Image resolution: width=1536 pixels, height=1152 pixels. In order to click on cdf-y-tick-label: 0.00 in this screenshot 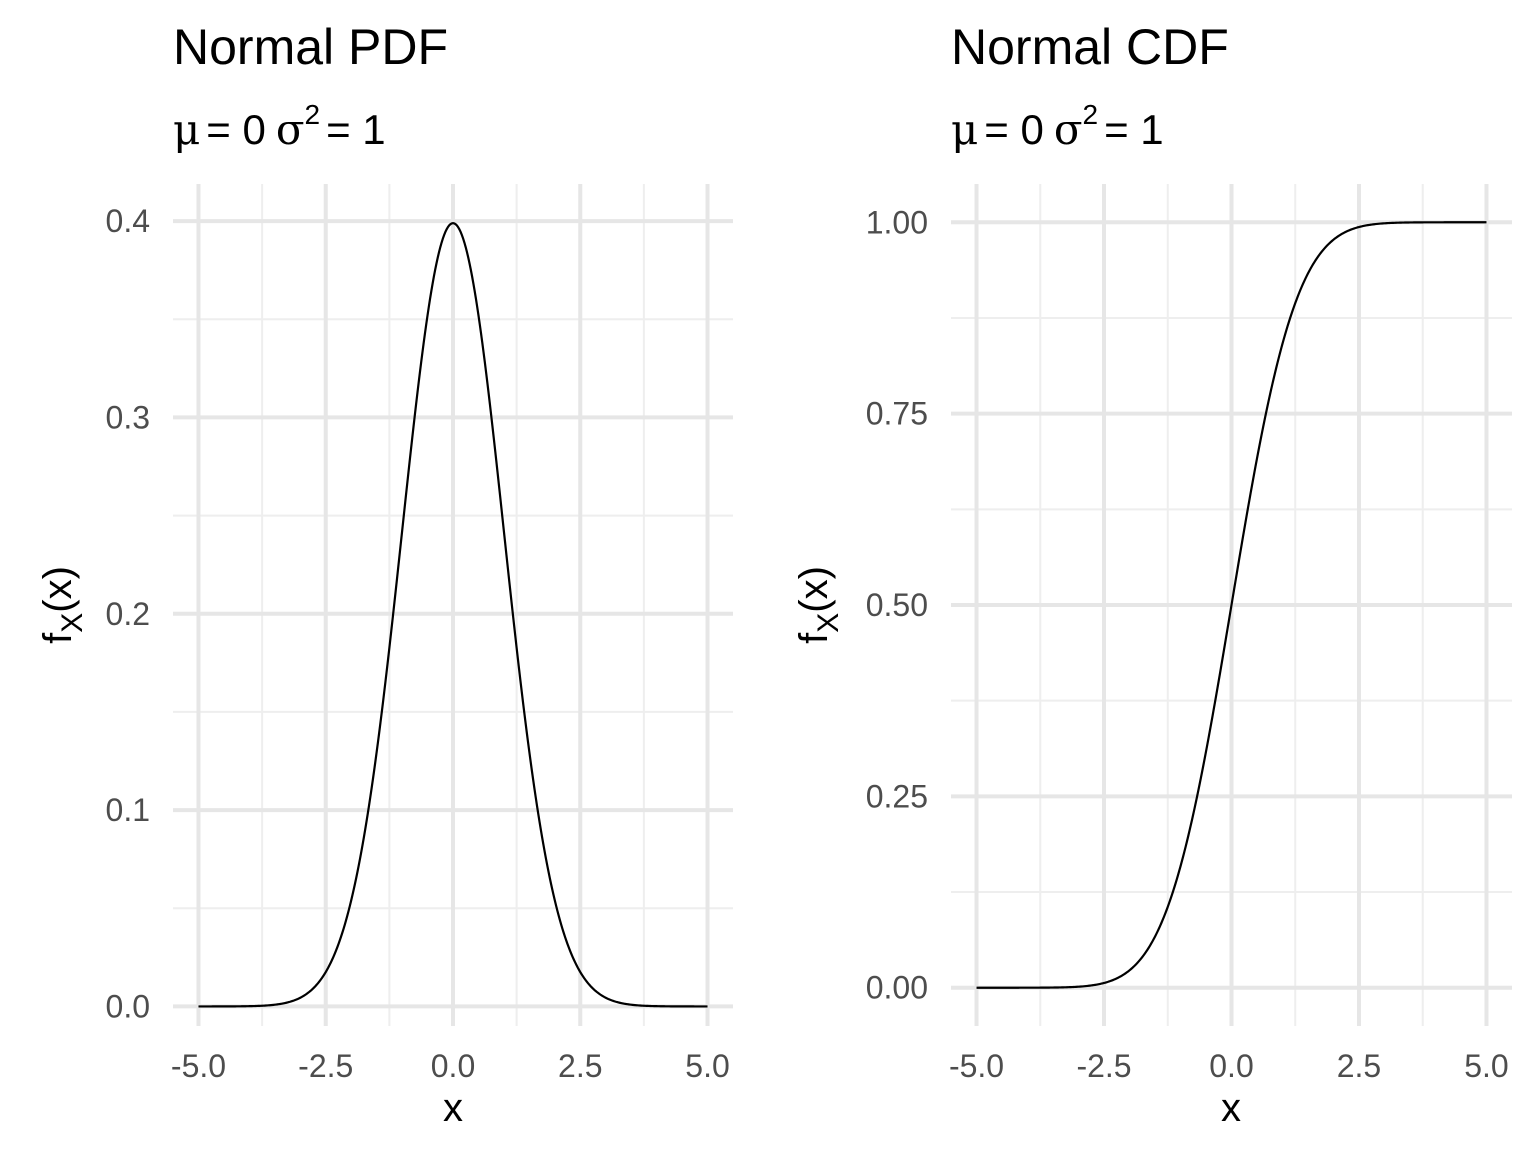, I will do `click(897, 988)`.